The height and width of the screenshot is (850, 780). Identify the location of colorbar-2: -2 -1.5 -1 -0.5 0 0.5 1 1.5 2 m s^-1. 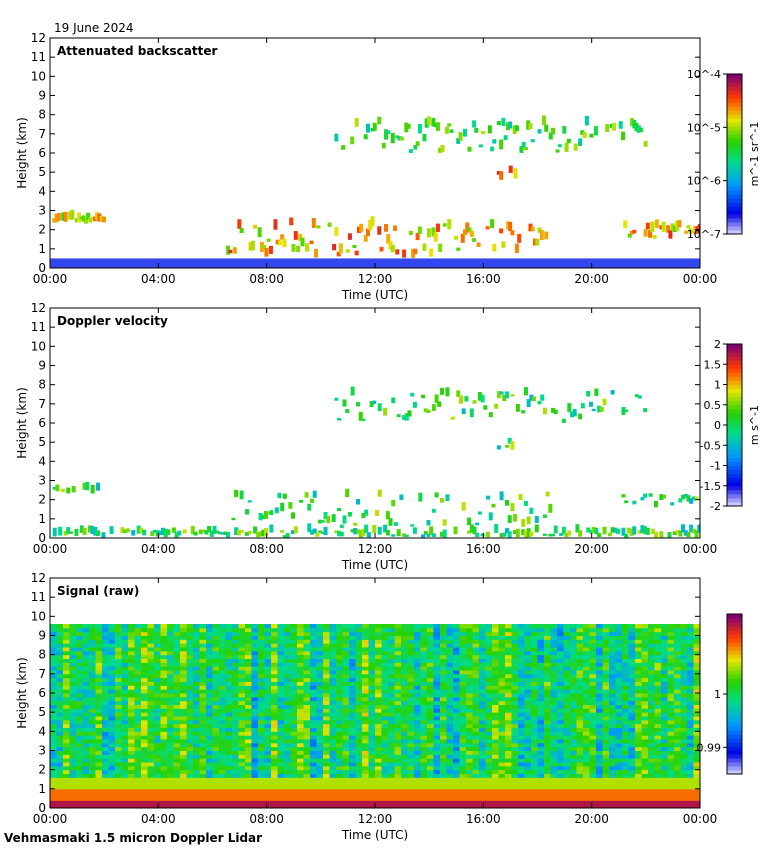
(730, 425).